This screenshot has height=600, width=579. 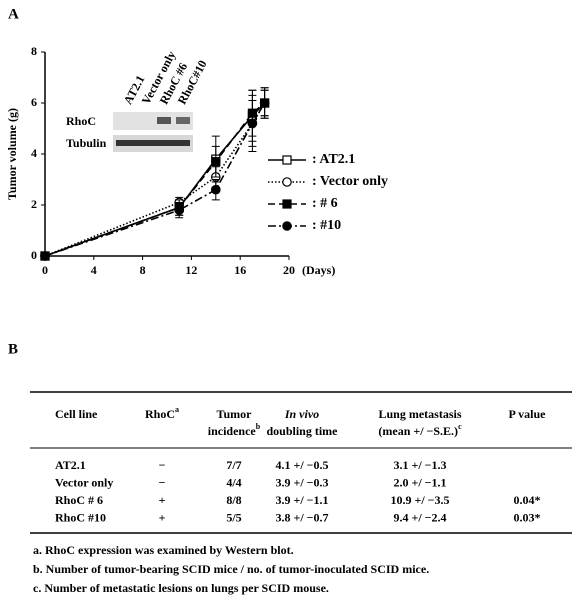 I want to click on table-cell: 4/4, so click(x=233, y=482).